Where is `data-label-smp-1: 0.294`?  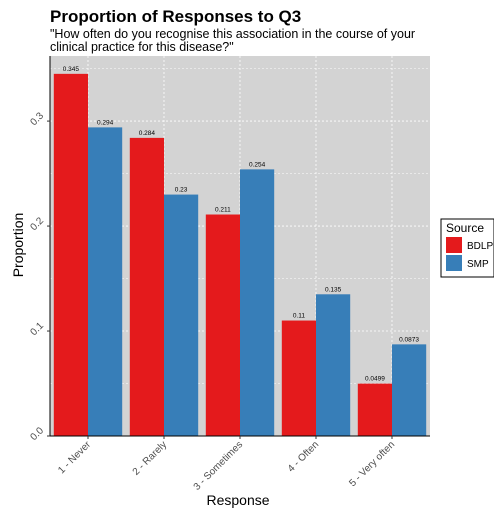 data-label-smp-1: 0.294 is located at coordinates (105, 122).